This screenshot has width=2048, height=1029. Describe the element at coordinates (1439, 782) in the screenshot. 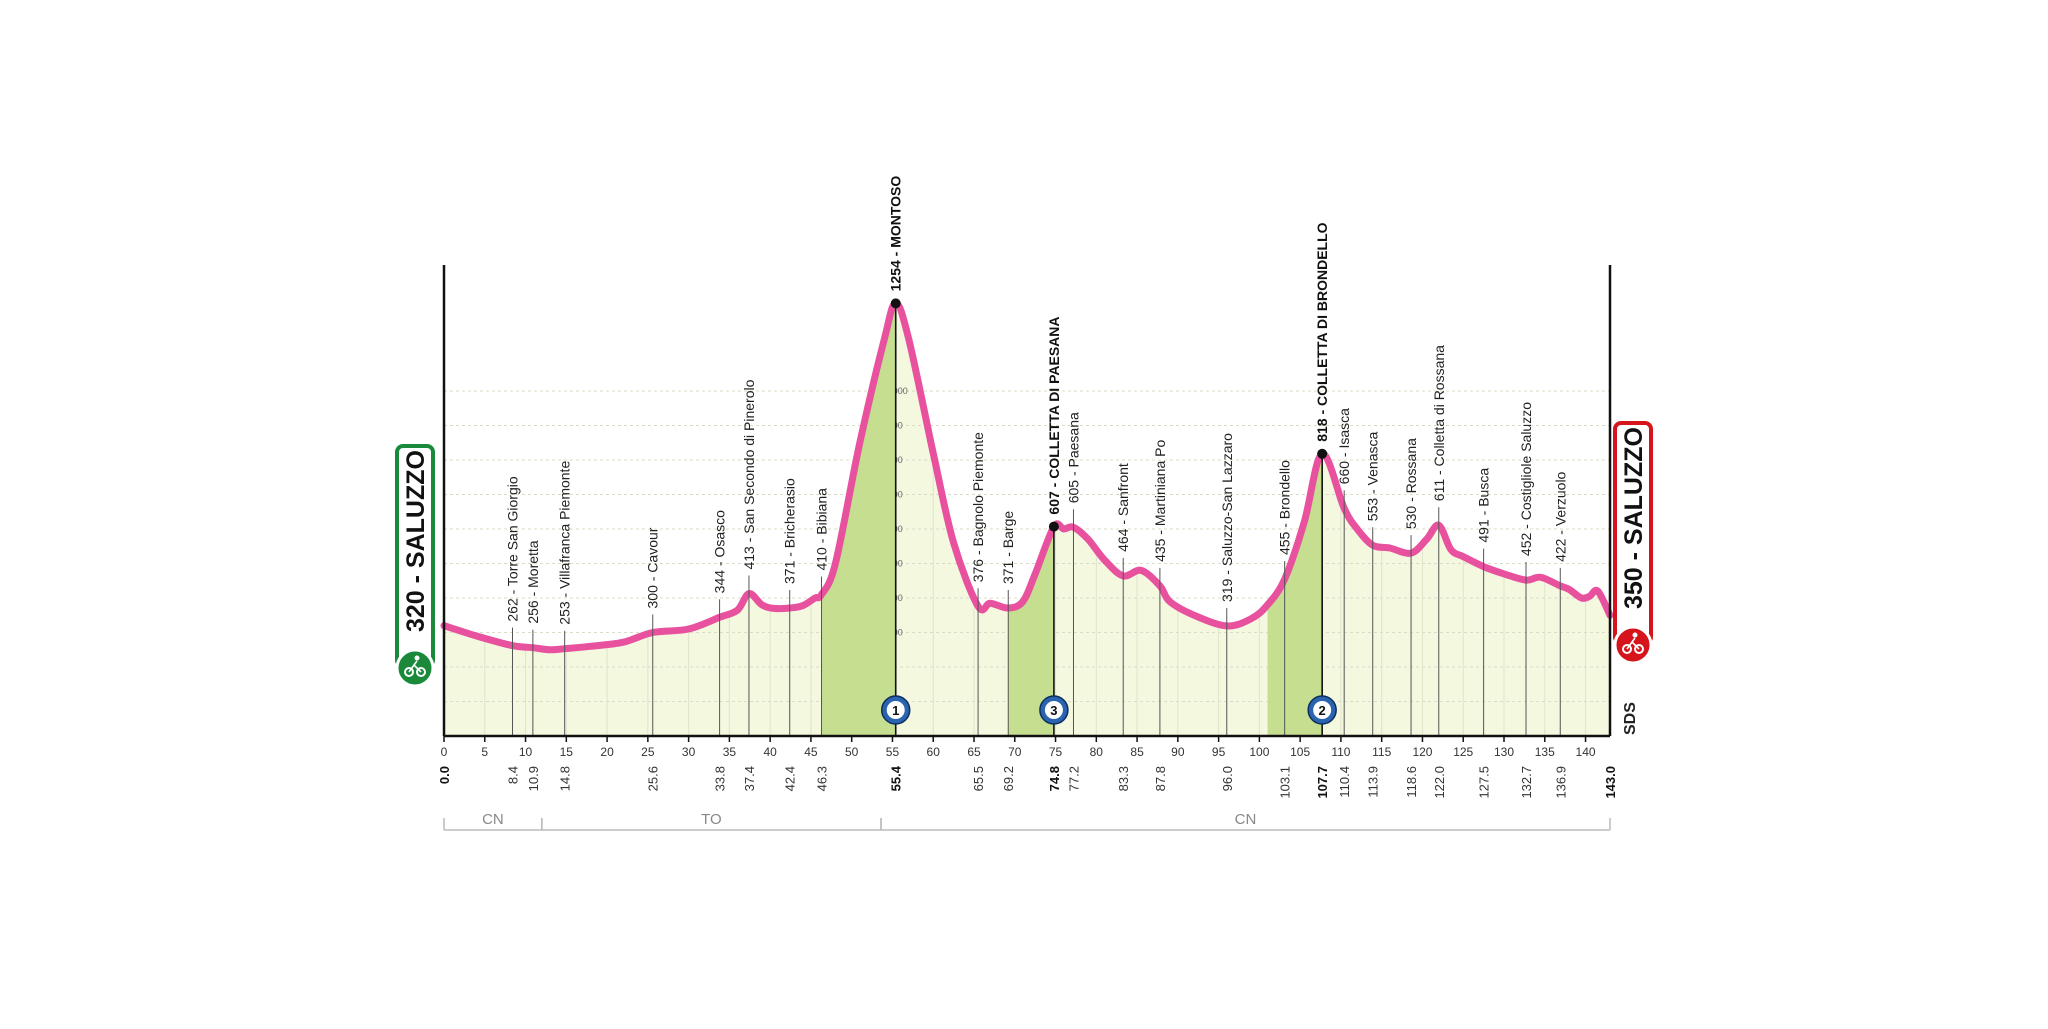

I see `checkpoint-km-label: 122.0` at that location.